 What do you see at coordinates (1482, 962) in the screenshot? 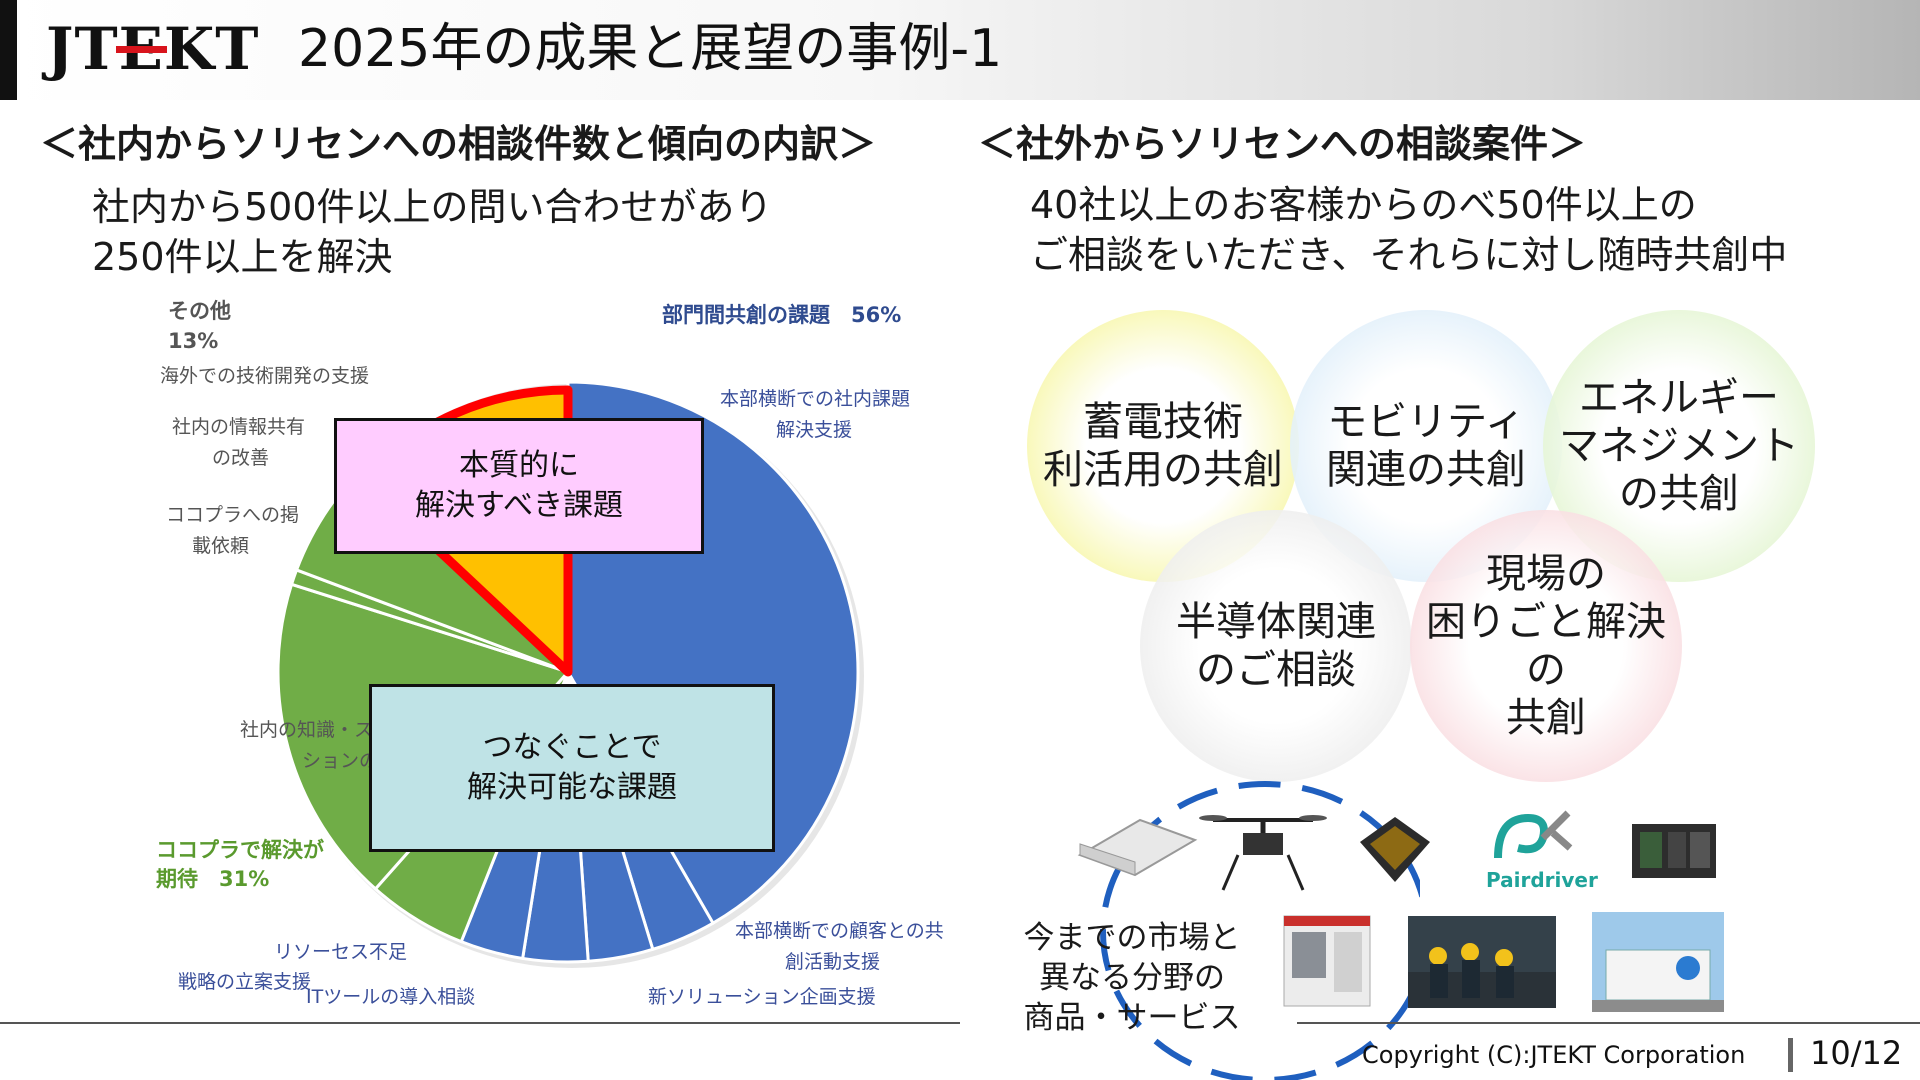
I see `factory-workers-photo` at bounding box center [1482, 962].